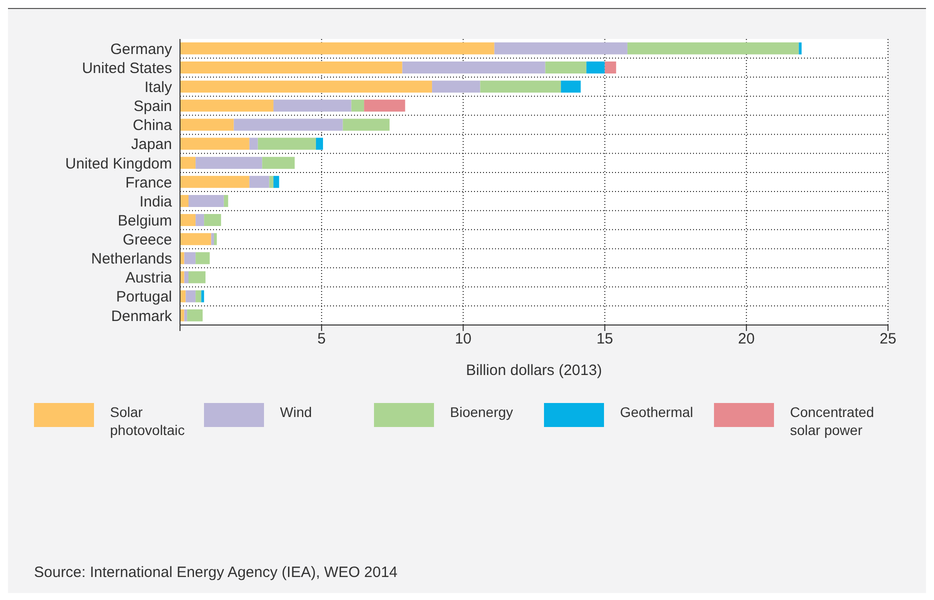 The image size is (934, 600). What do you see at coordinates (534, 370) in the screenshot?
I see `x-axis-title: Billion dollars (2013)` at bounding box center [534, 370].